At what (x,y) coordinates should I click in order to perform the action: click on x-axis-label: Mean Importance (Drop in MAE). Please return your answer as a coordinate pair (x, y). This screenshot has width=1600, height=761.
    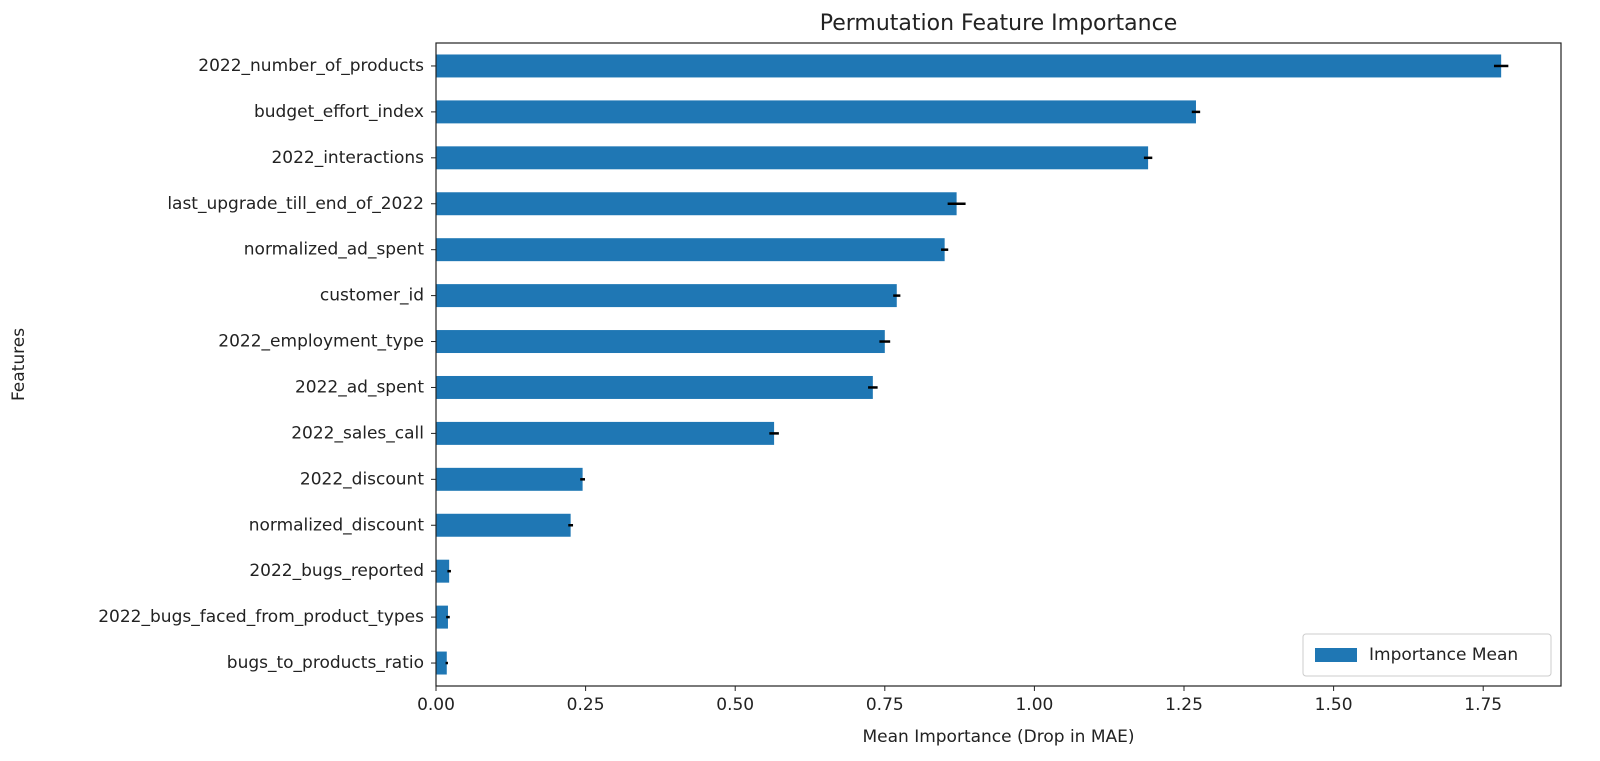
    Looking at the image, I should click on (998, 737).